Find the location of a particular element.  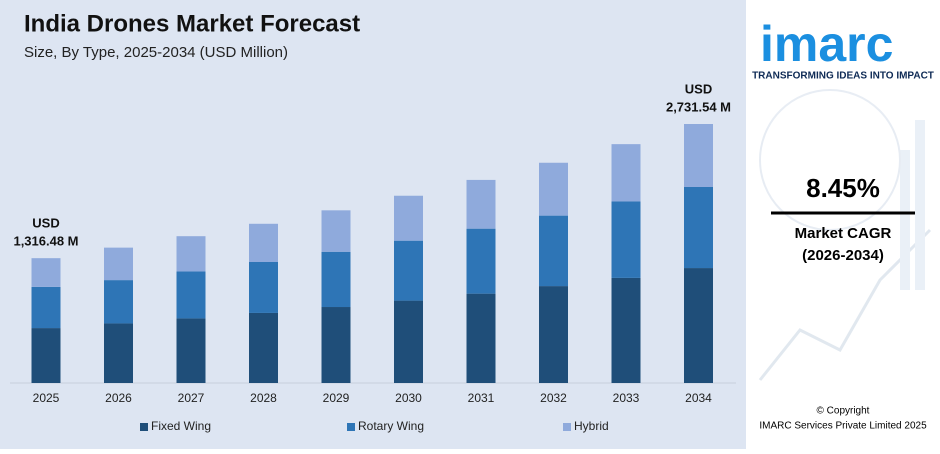

x-tick-label: 2032 is located at coordinates (553, 398).